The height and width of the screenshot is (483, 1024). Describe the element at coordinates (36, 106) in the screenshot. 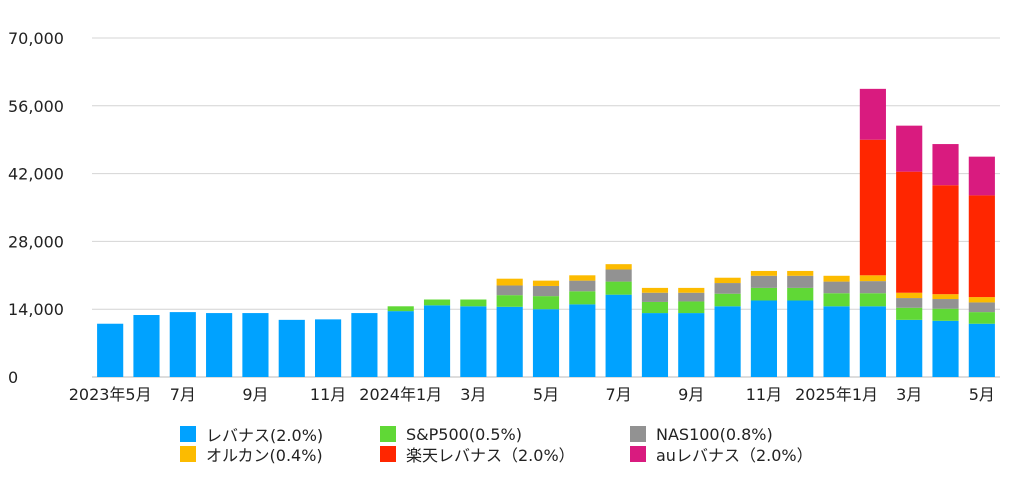

I see `y-tick-label: 56,000` at that location.